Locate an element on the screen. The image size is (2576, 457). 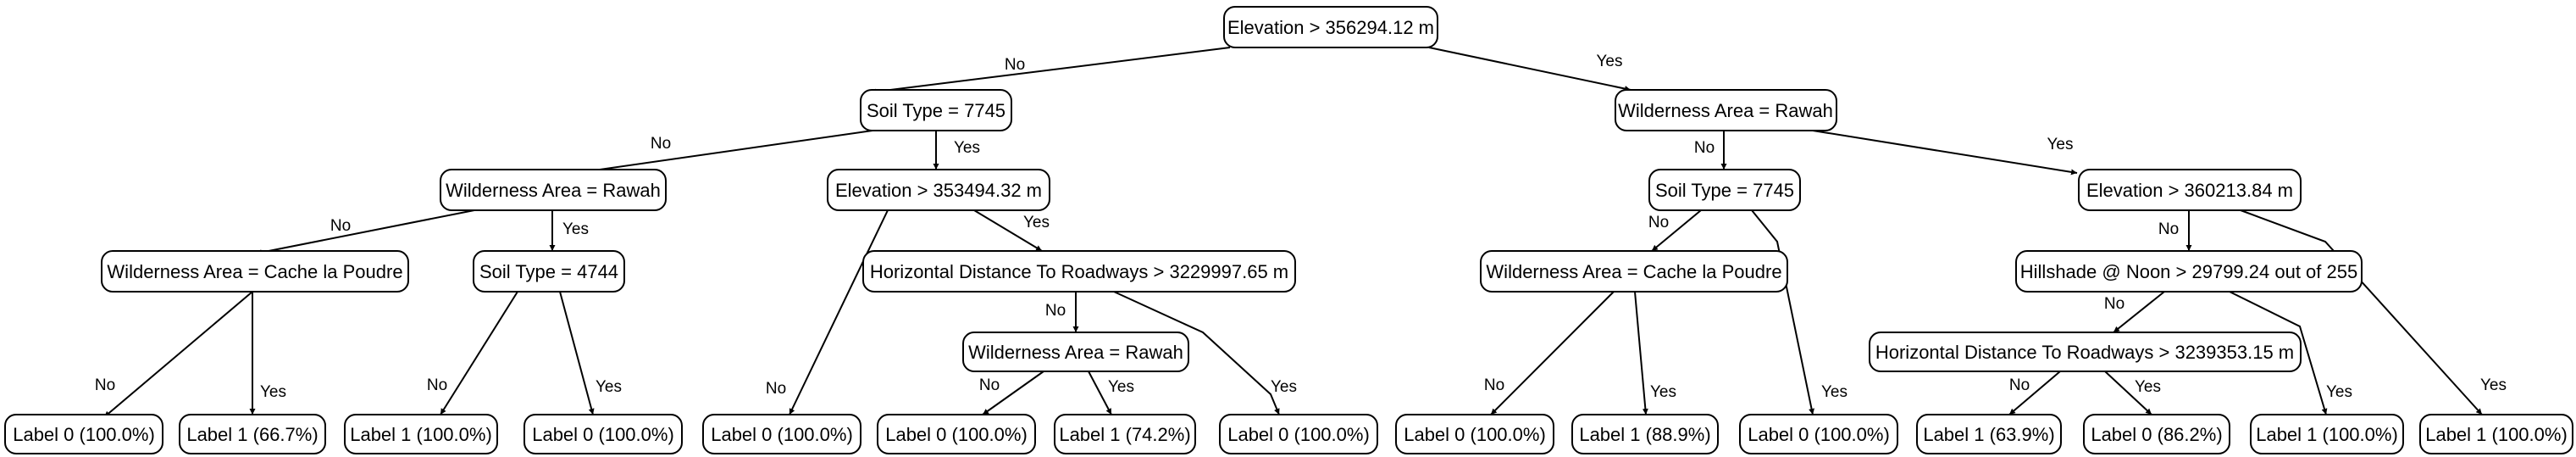
tree-leaf: Label 1 (63.9%) is located at coordinates (1989, 434).